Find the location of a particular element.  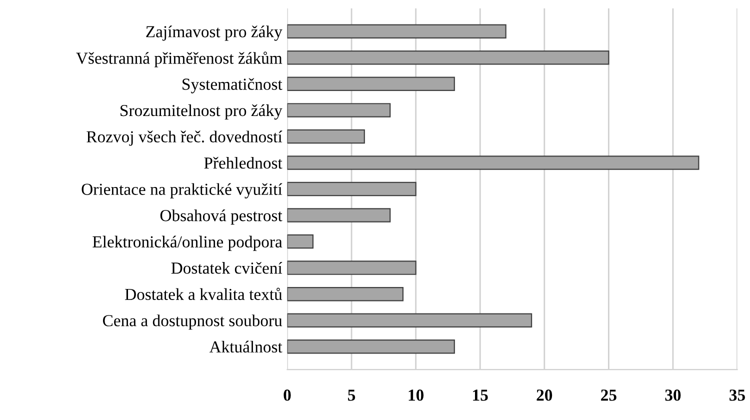

x-tick-label: 35 is located at coordinates (737, 395).